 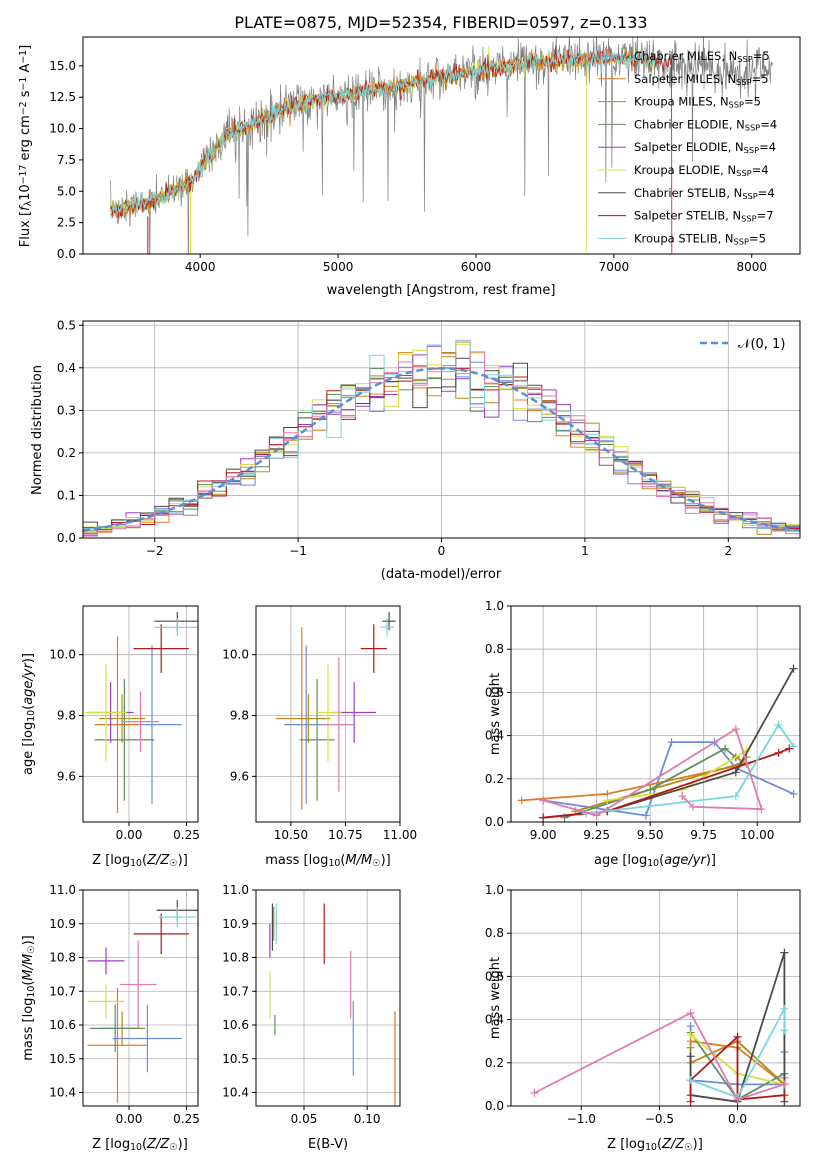 What do you see at coordinates (655, 998) in the screenshot?
I see `z_weight-frame` at bounding box center [655, 998].